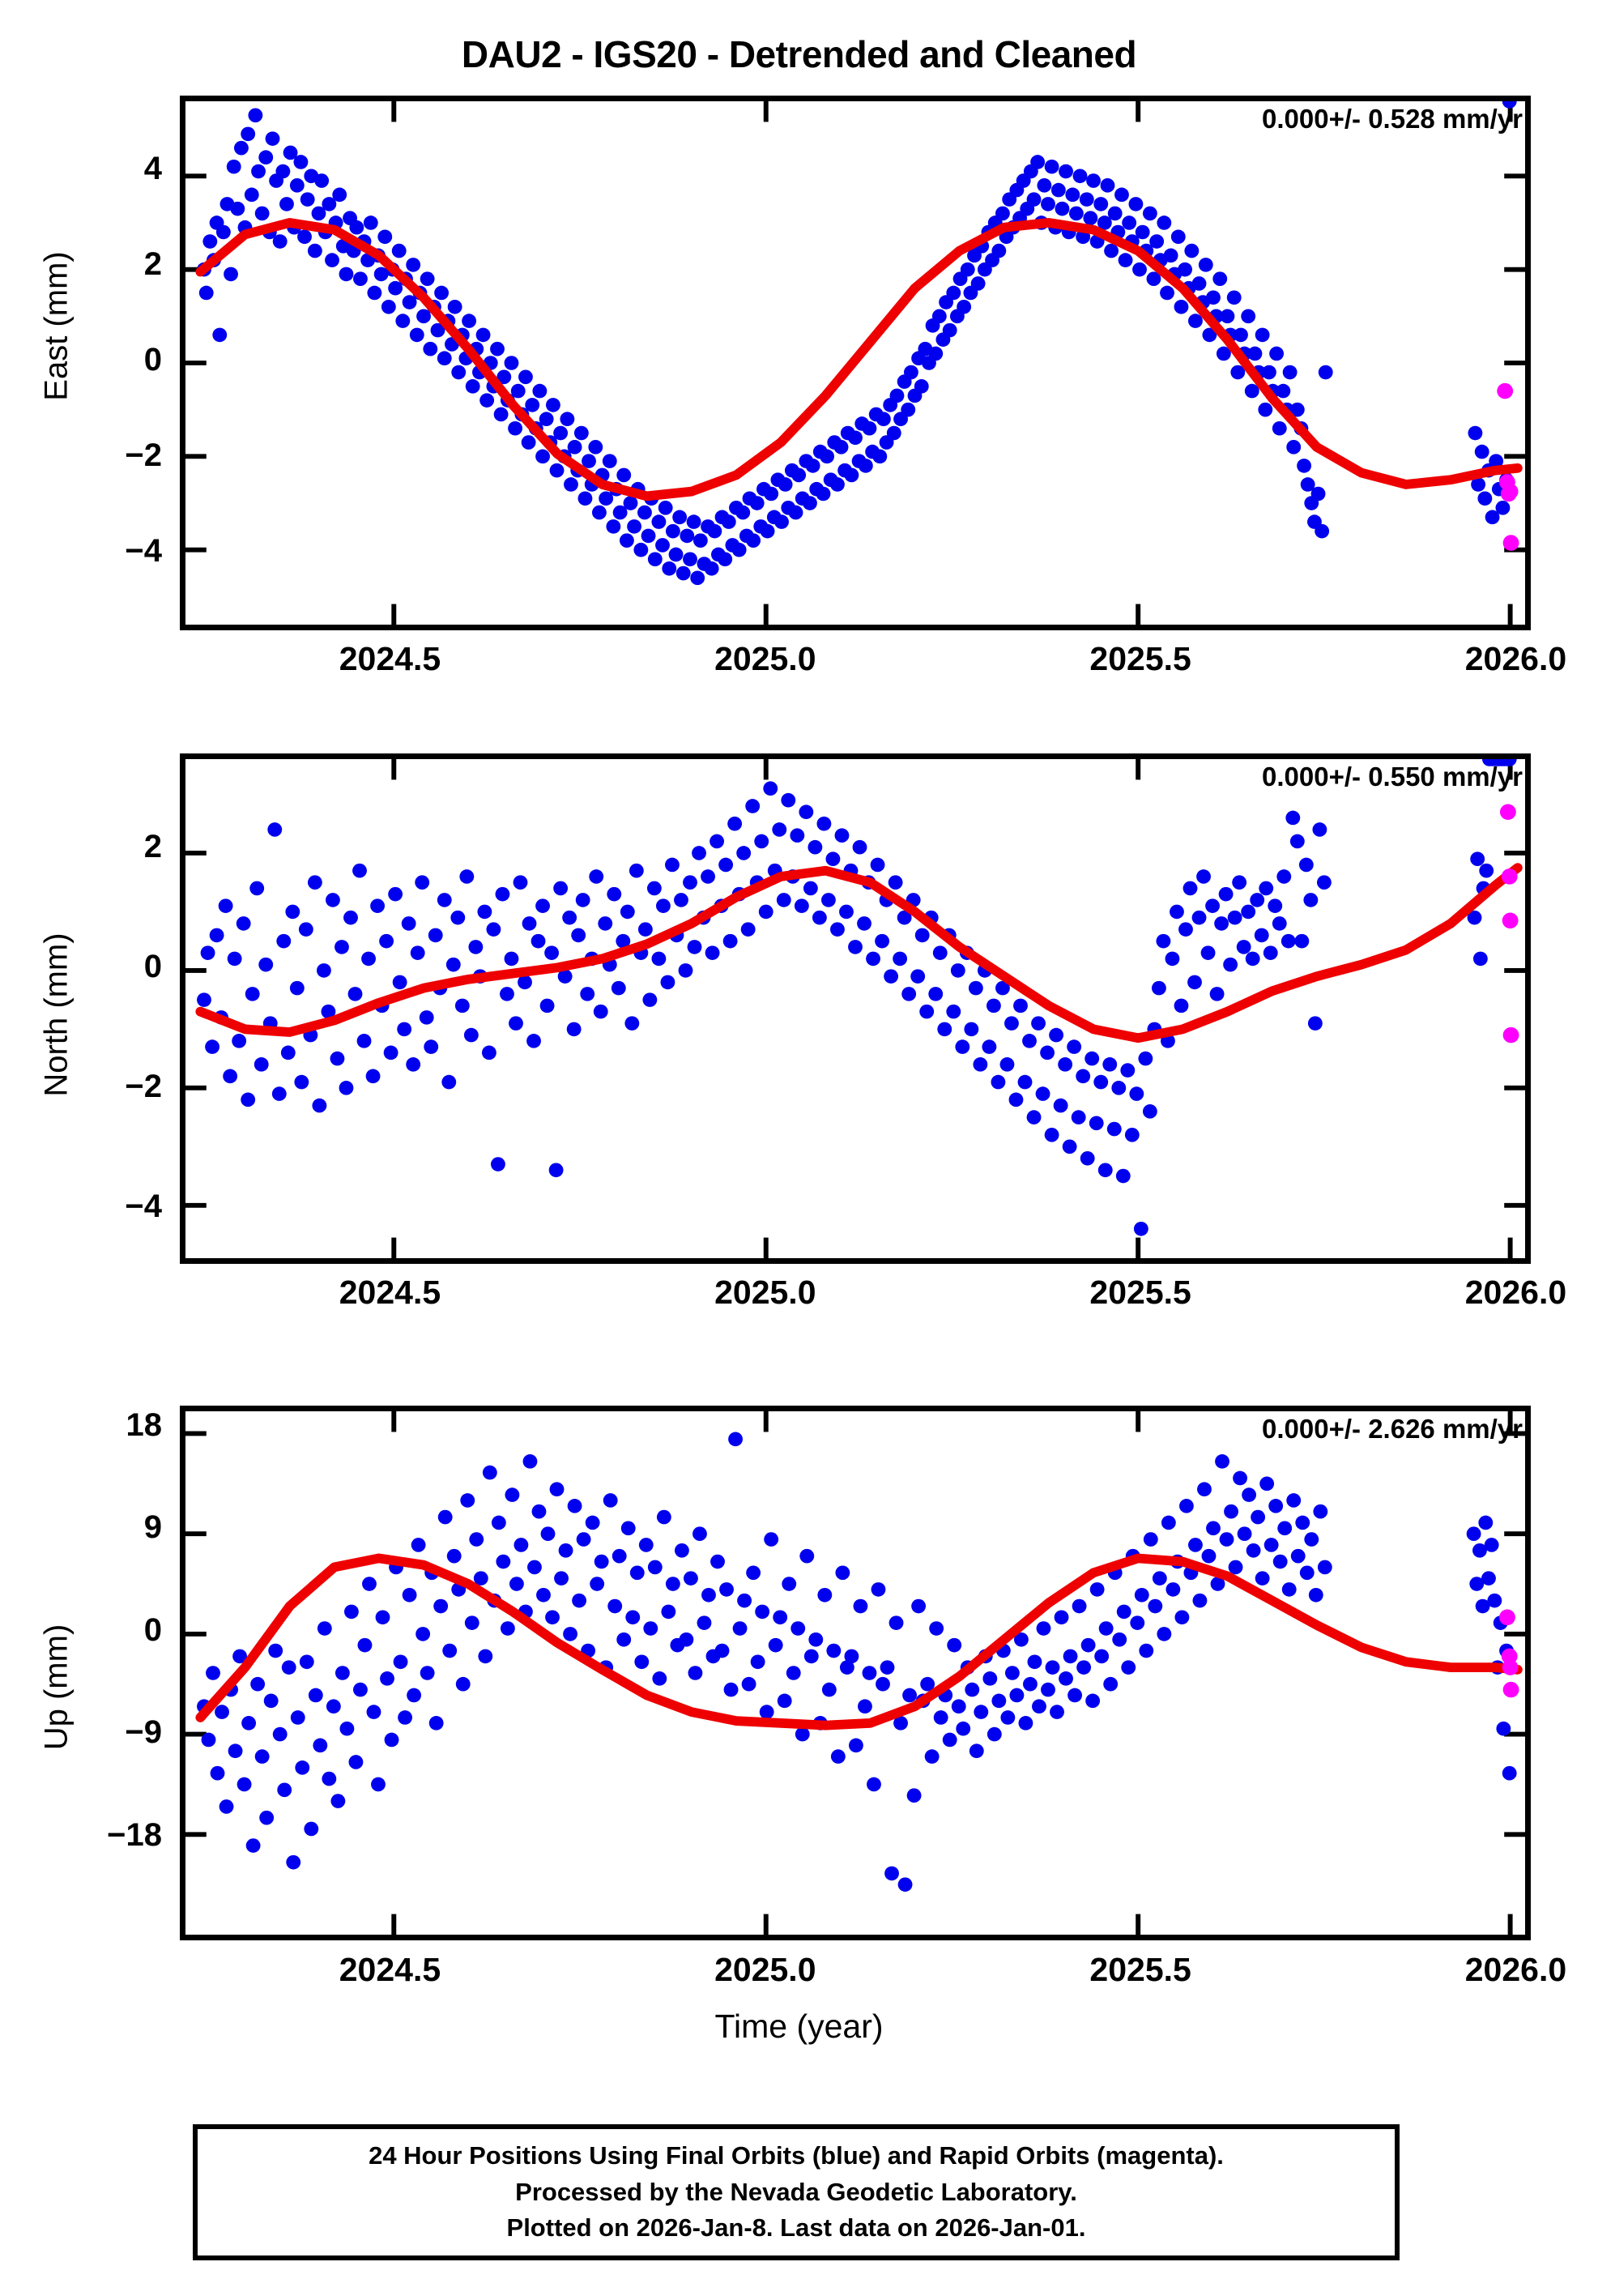 The width and height of the screenshot is (1598, 2296). Describe the element at coordinates (1392, 777) in the screenshot. I see `rate-annotation-north: 0.000+/- 0.550 mm/yr` at that location.